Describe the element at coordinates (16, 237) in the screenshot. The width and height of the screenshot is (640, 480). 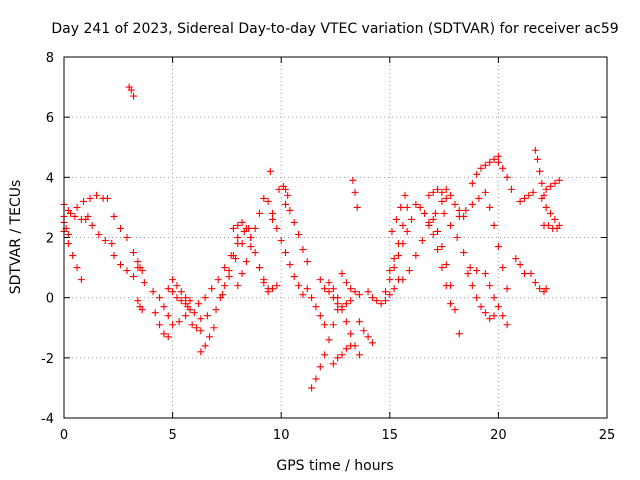
I see `y-axis-label: SDTVAR / TECUs` at that location.